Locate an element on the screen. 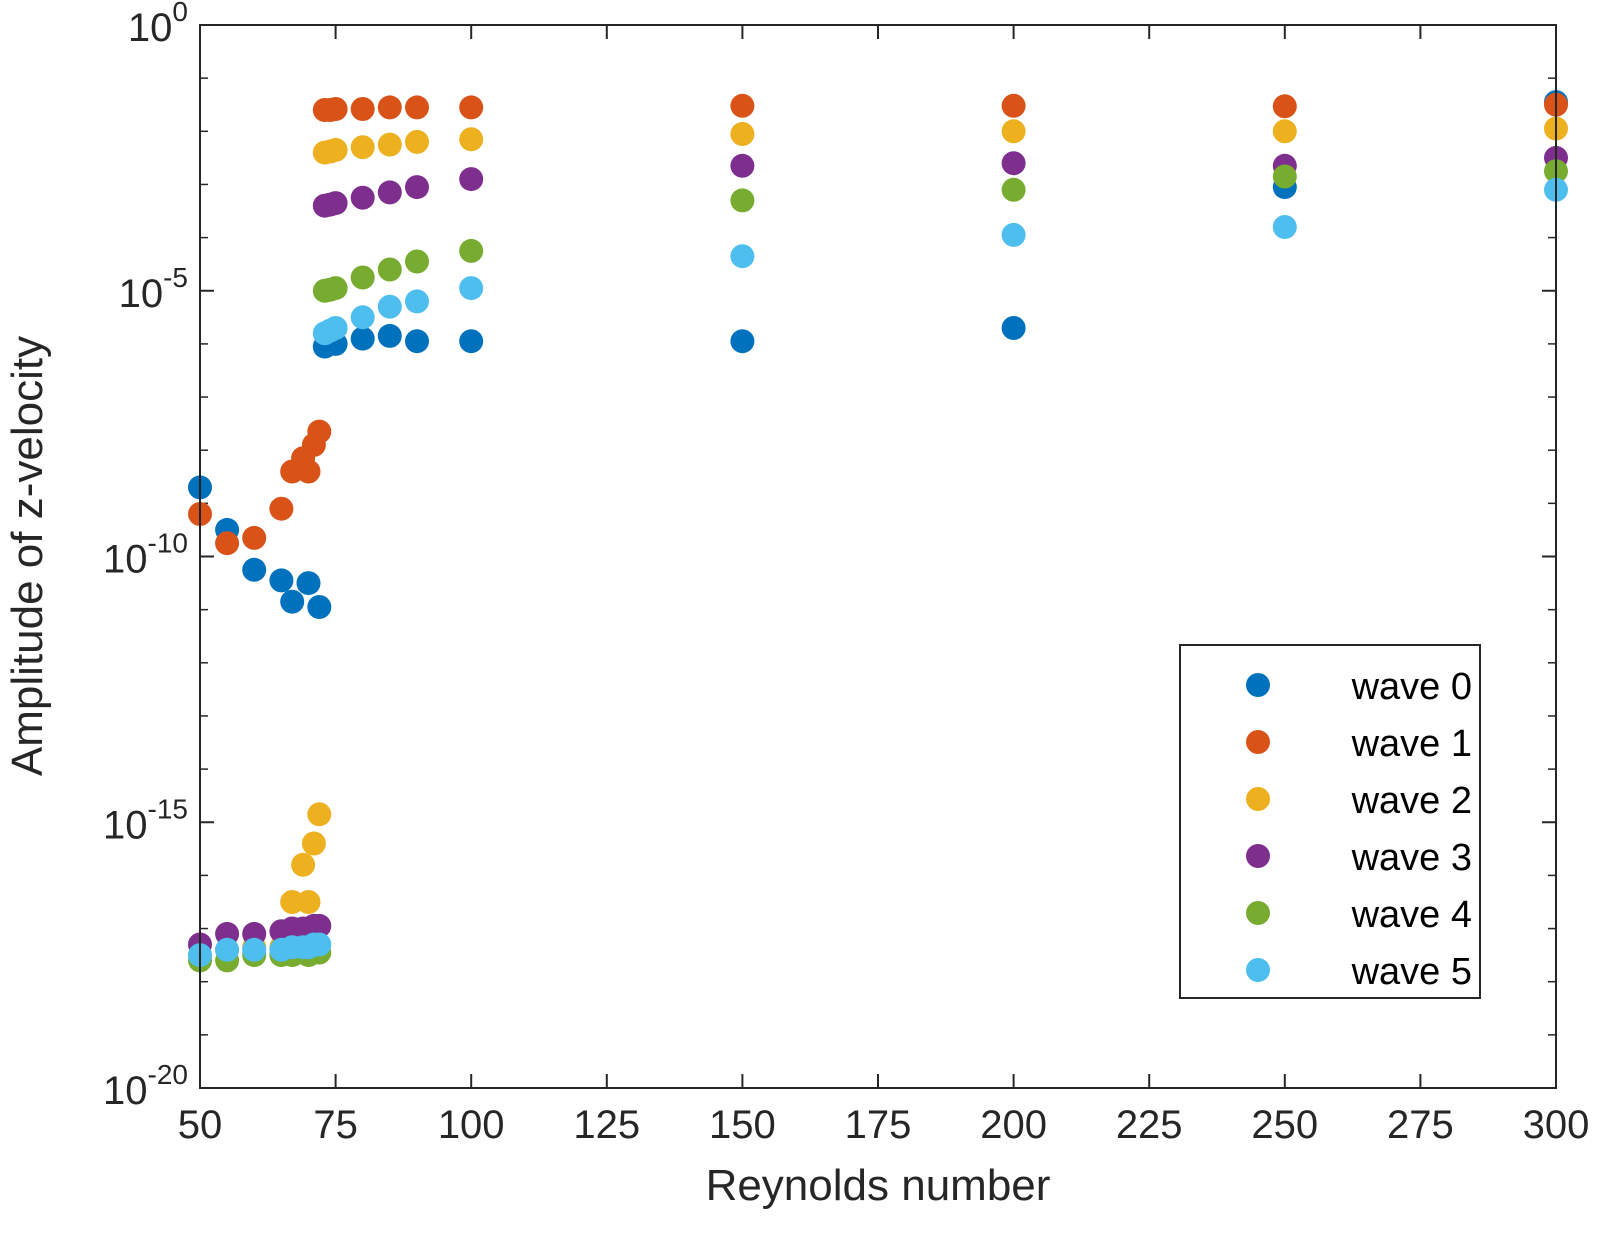 The image size is (1599, 1244). x-tick-label: 50 is located at coordinates (200, 1125).